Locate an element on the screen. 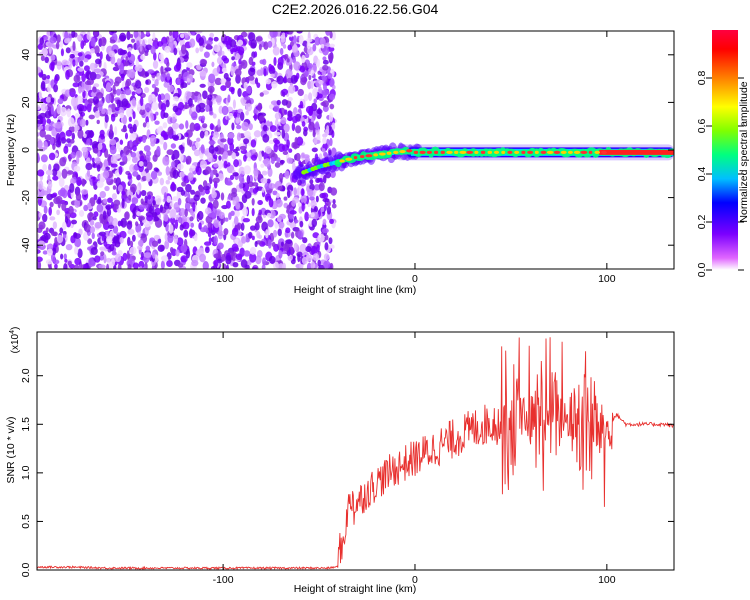 This screenshot has width=750, height=600. spectrogram-y-label: Frequency (Hz) is located at coordinates (11, 150).